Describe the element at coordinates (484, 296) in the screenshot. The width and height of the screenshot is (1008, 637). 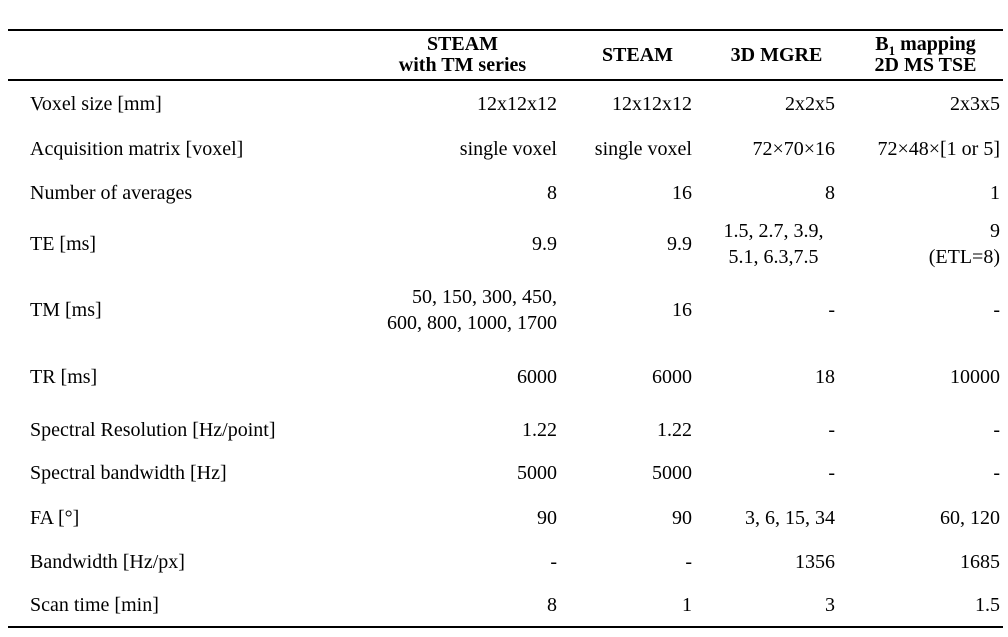
I see `cell-line: 50, 150, 300, 450,` at that location.